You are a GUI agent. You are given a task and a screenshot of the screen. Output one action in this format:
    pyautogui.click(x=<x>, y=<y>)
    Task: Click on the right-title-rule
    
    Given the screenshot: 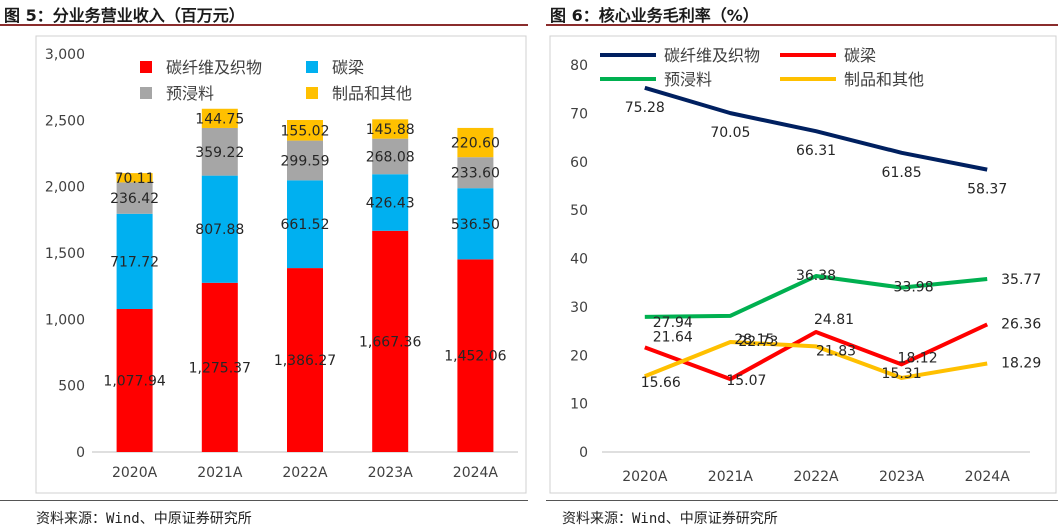 What is the action you would take?
    pyautogui.click(x=802, y=25)
    